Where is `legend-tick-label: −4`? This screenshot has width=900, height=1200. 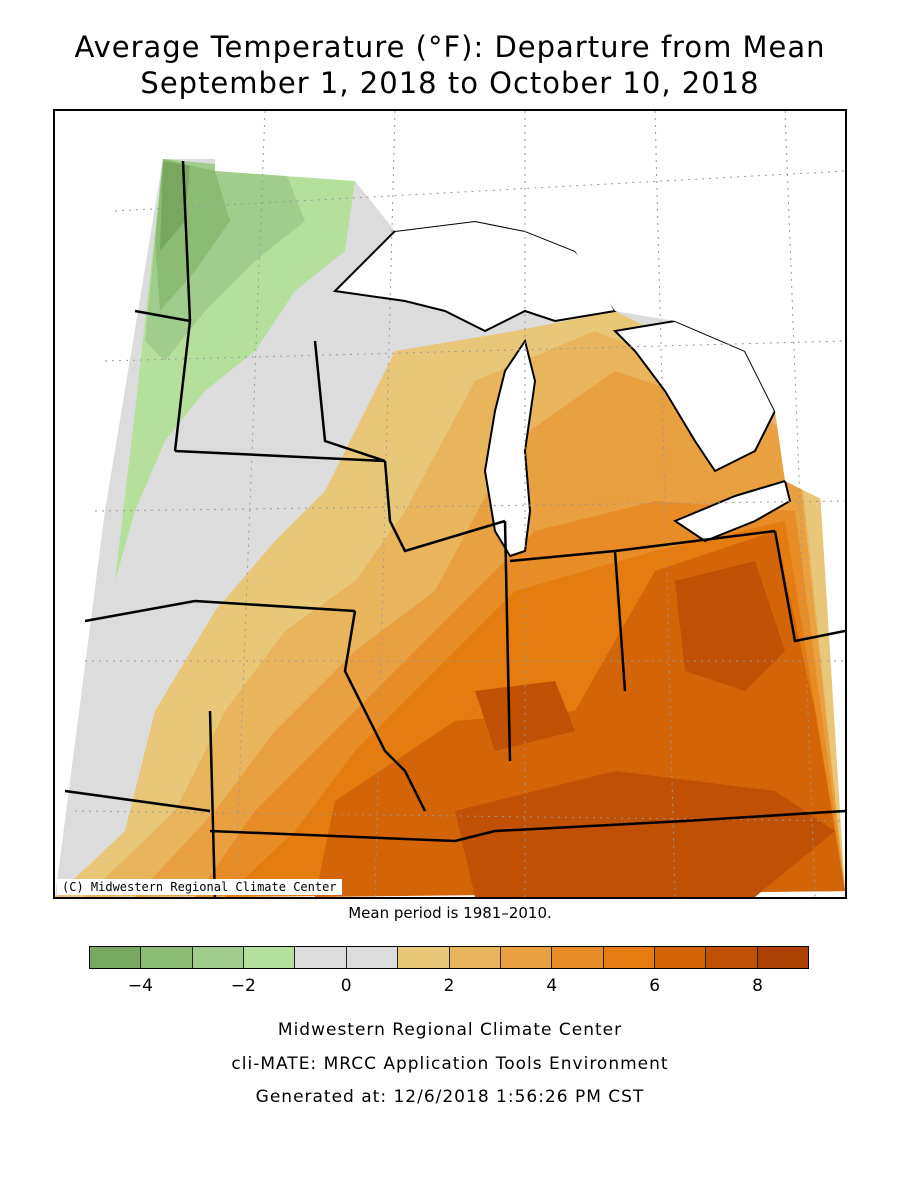 legend-tick-label: −4 is located at coordinates (140, 986).